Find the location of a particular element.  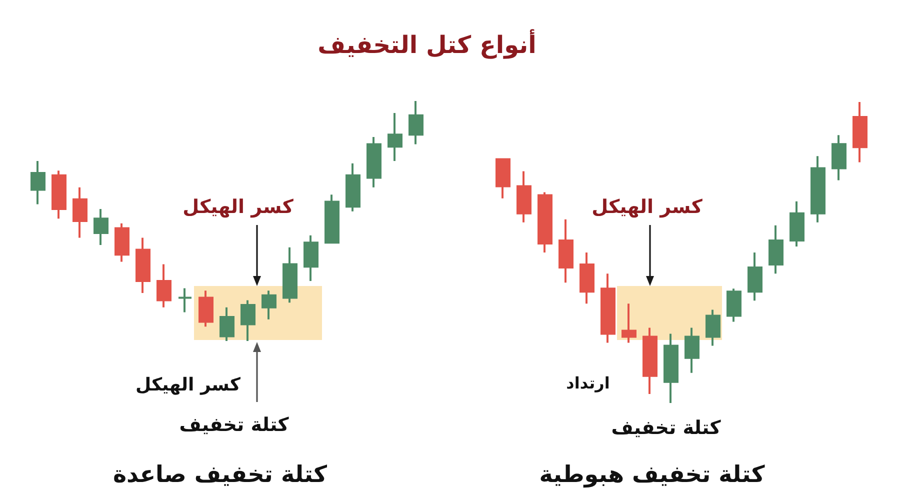

text: كسر الهيكل is located at coordinates (188, 385).